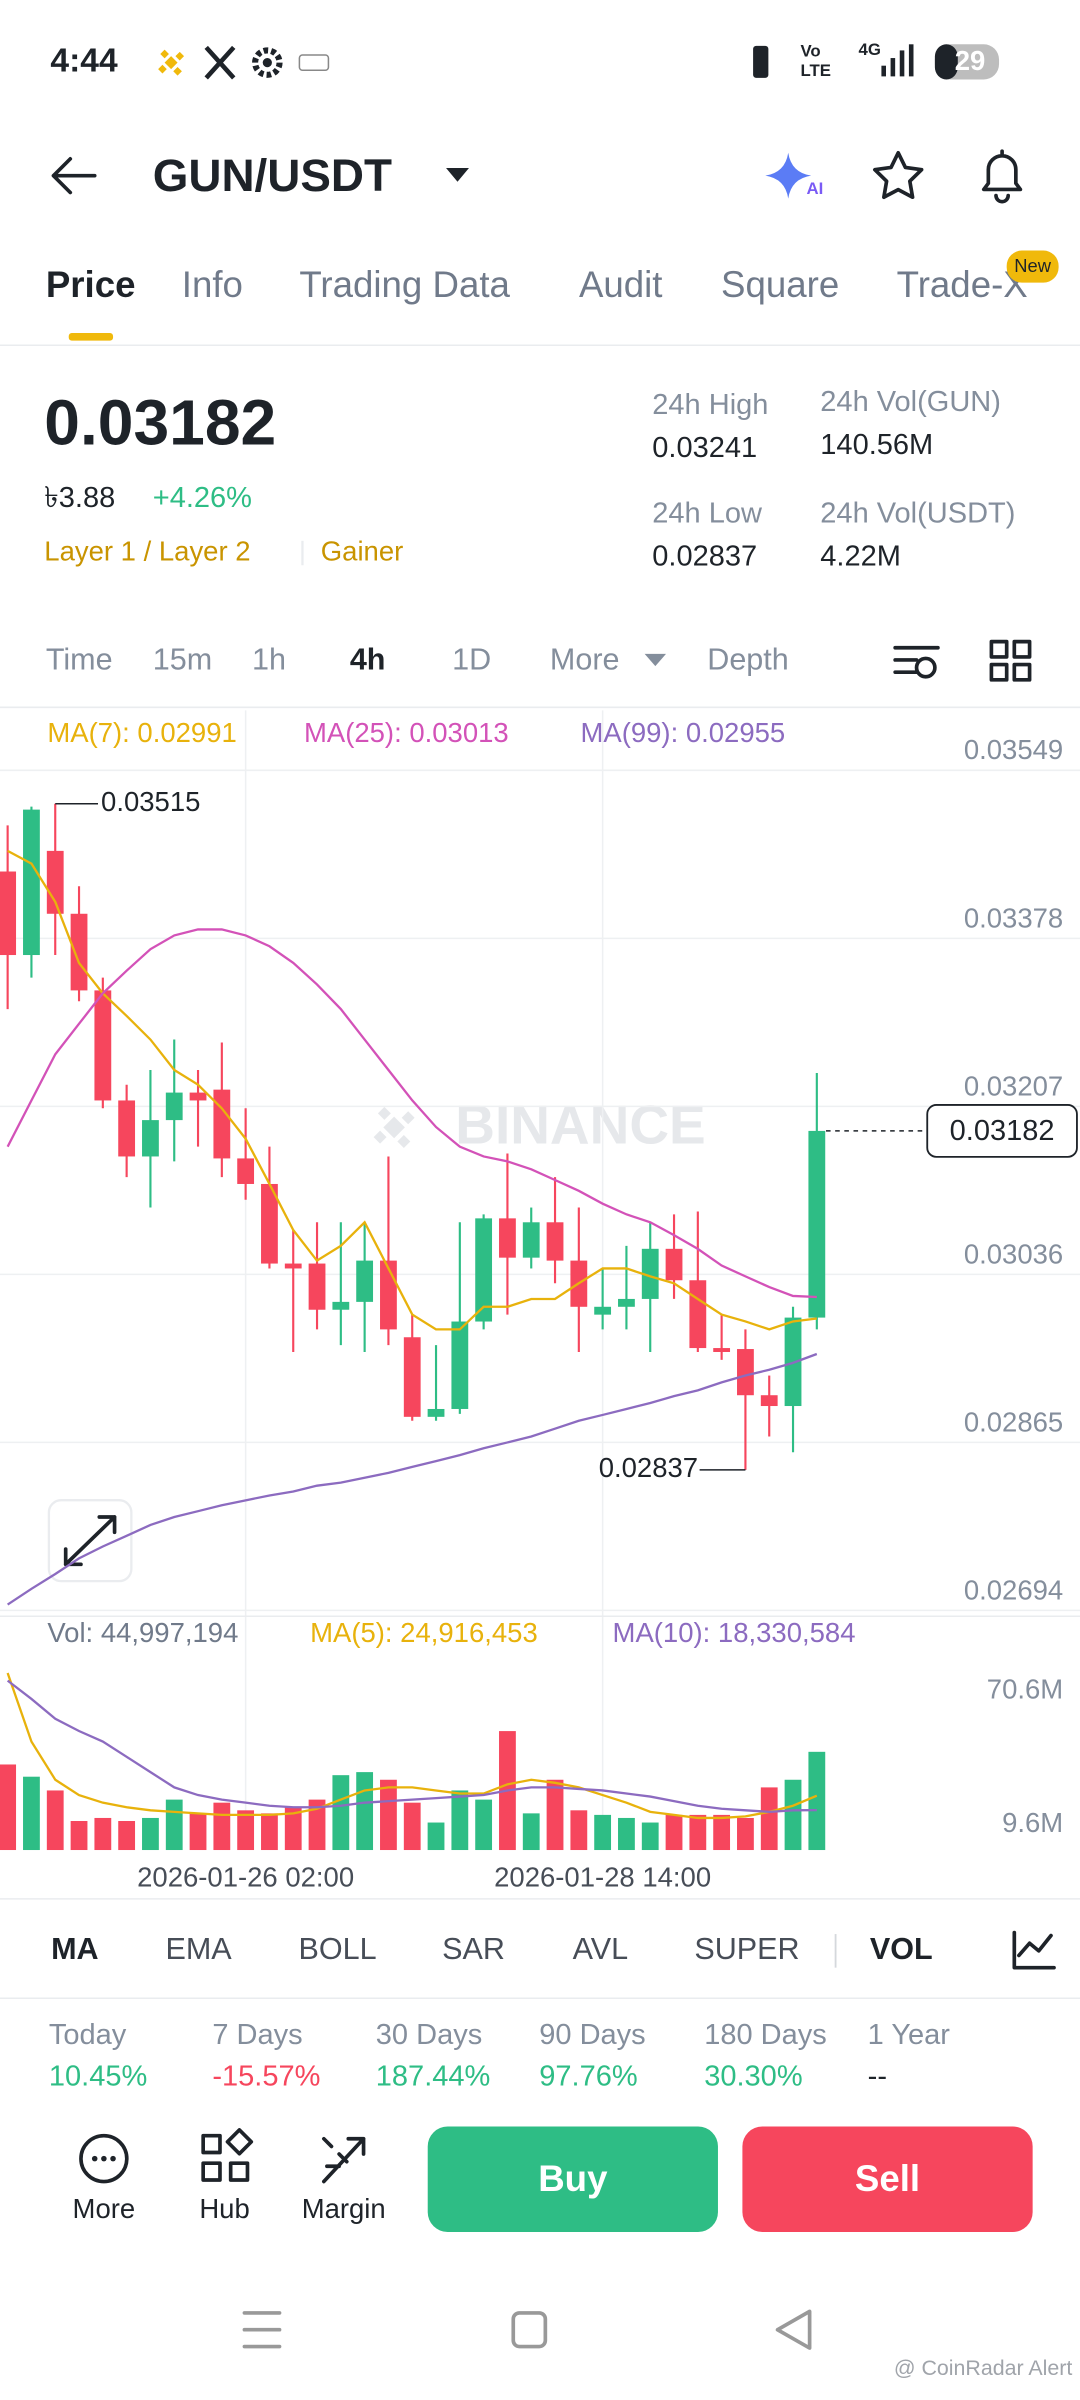  What do you see at coordinates (1002, 176) in the screenshot?
I see `alert-button` at bounding box center [1002, 176].